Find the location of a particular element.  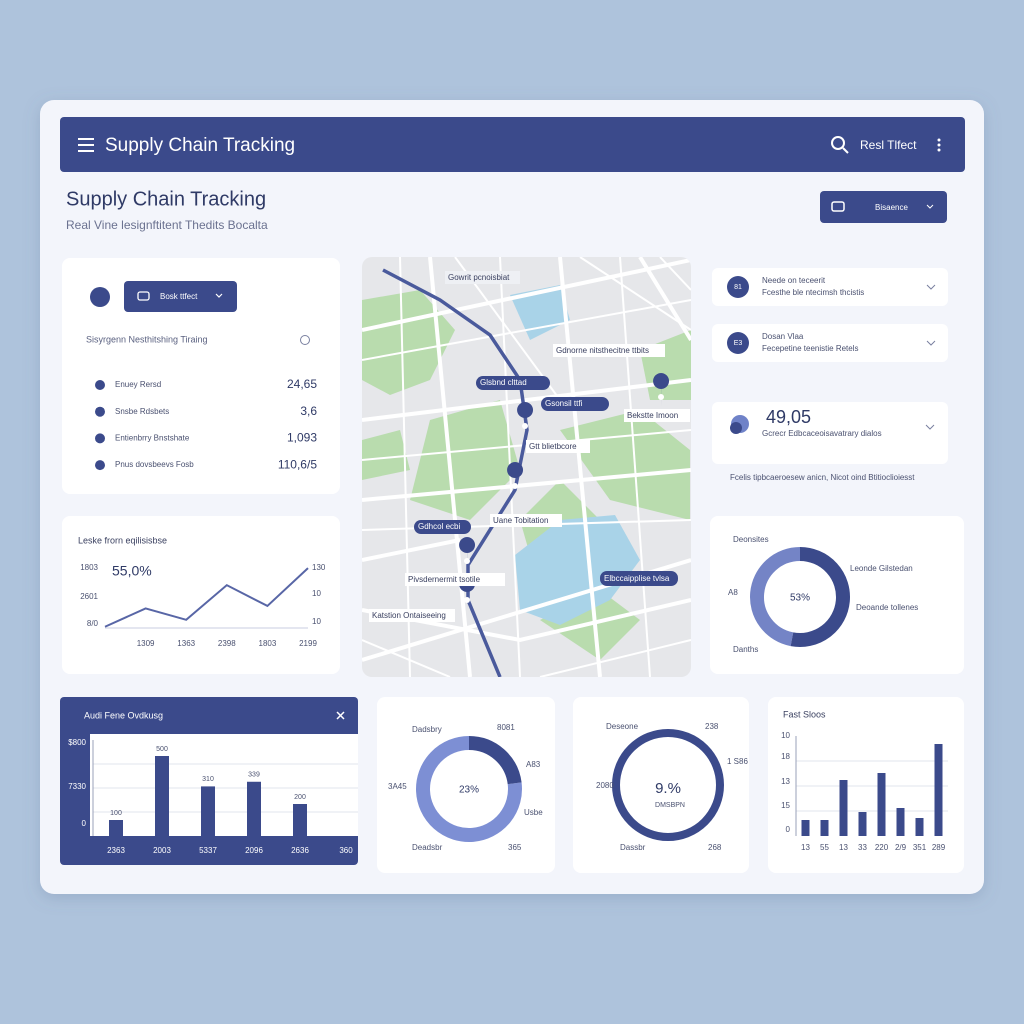

map-label: Katstion Ontaiseeing is located at coordinates (409, 615).